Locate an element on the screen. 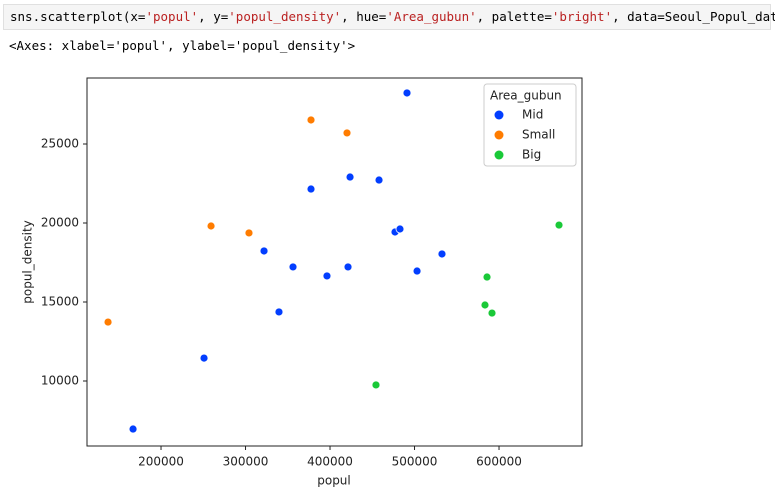 This screenshot has width=775, height=504. x-axis-label: popul is located at coordinates (334, 481).